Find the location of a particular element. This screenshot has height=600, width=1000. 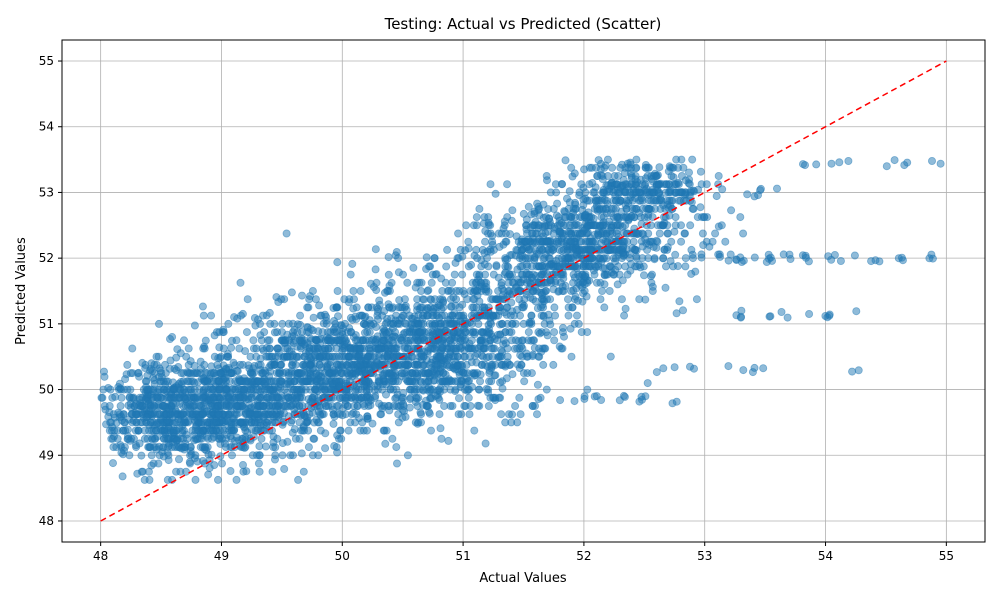

x-axis-ticks: 48 49 50 51 52 53 54 55 is located at coordinates (523, 552).